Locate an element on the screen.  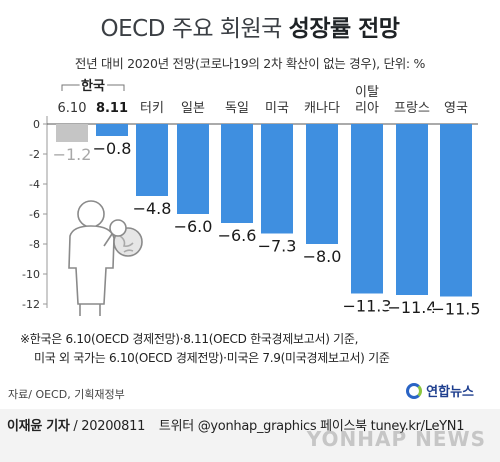
y-tick-label: -12 is located at coordinates (31, 304).